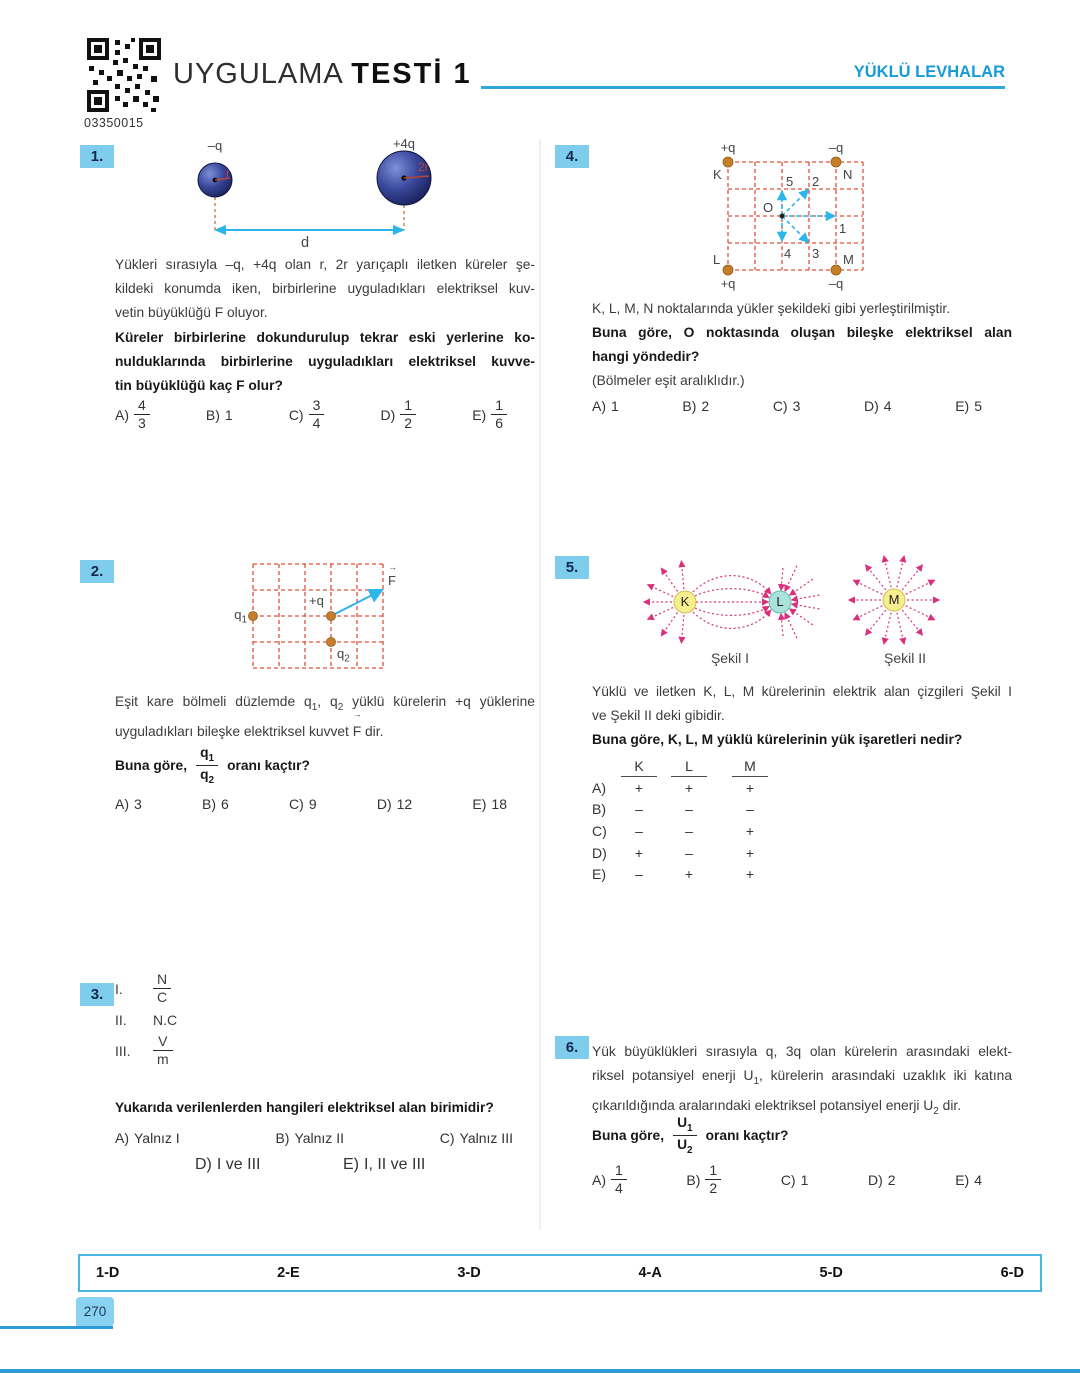  Describe the element at coordinates (692, 810) in the screenshot. I see `choice-table-row: B) – – –` at that location.